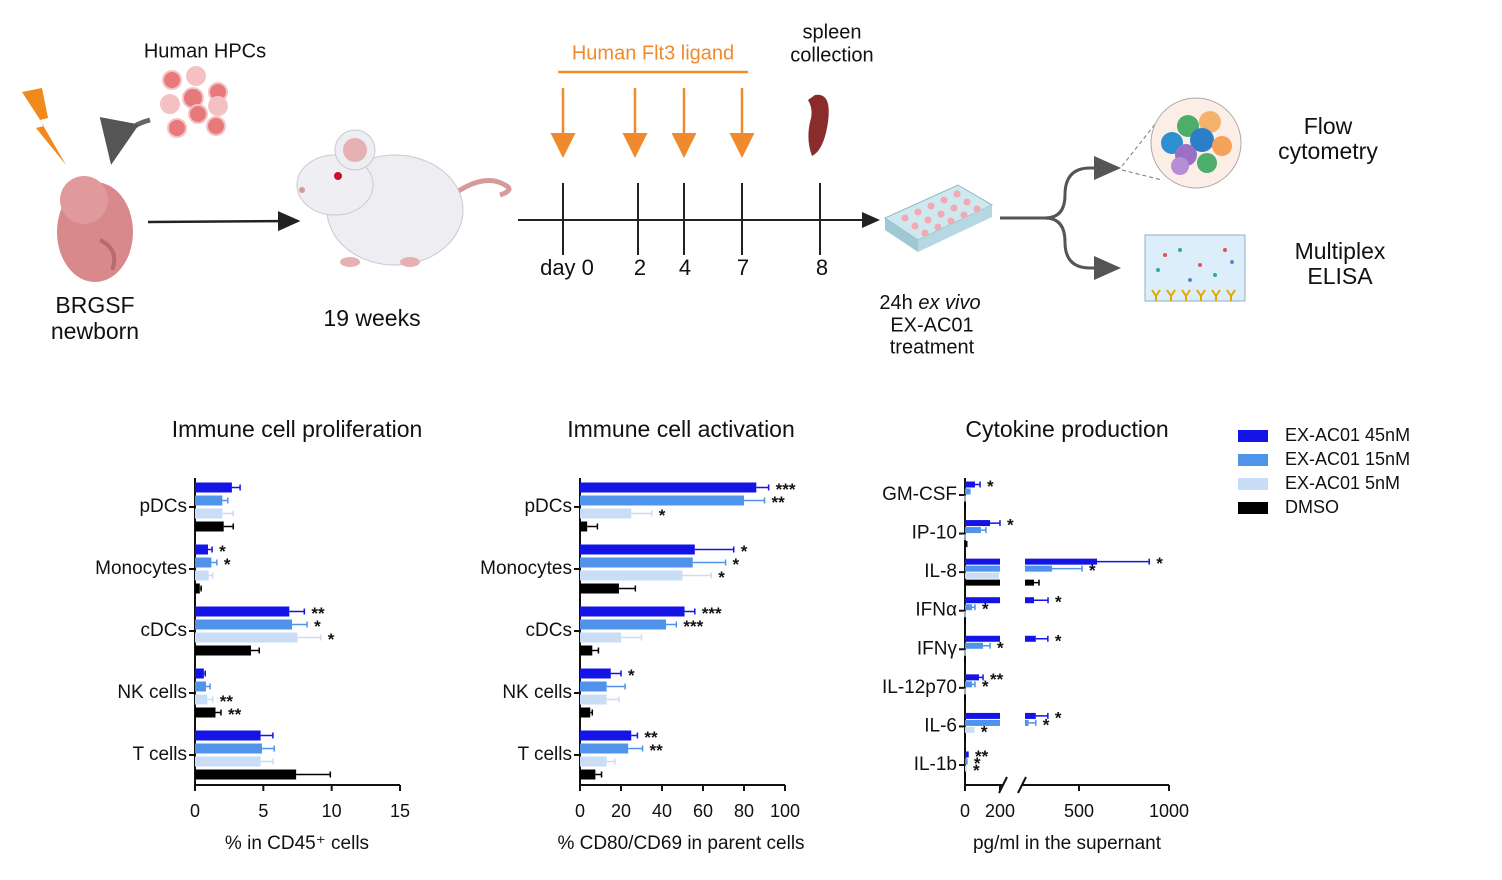  I want to click on y-tick-label: Monocytes, so click(141, 568).